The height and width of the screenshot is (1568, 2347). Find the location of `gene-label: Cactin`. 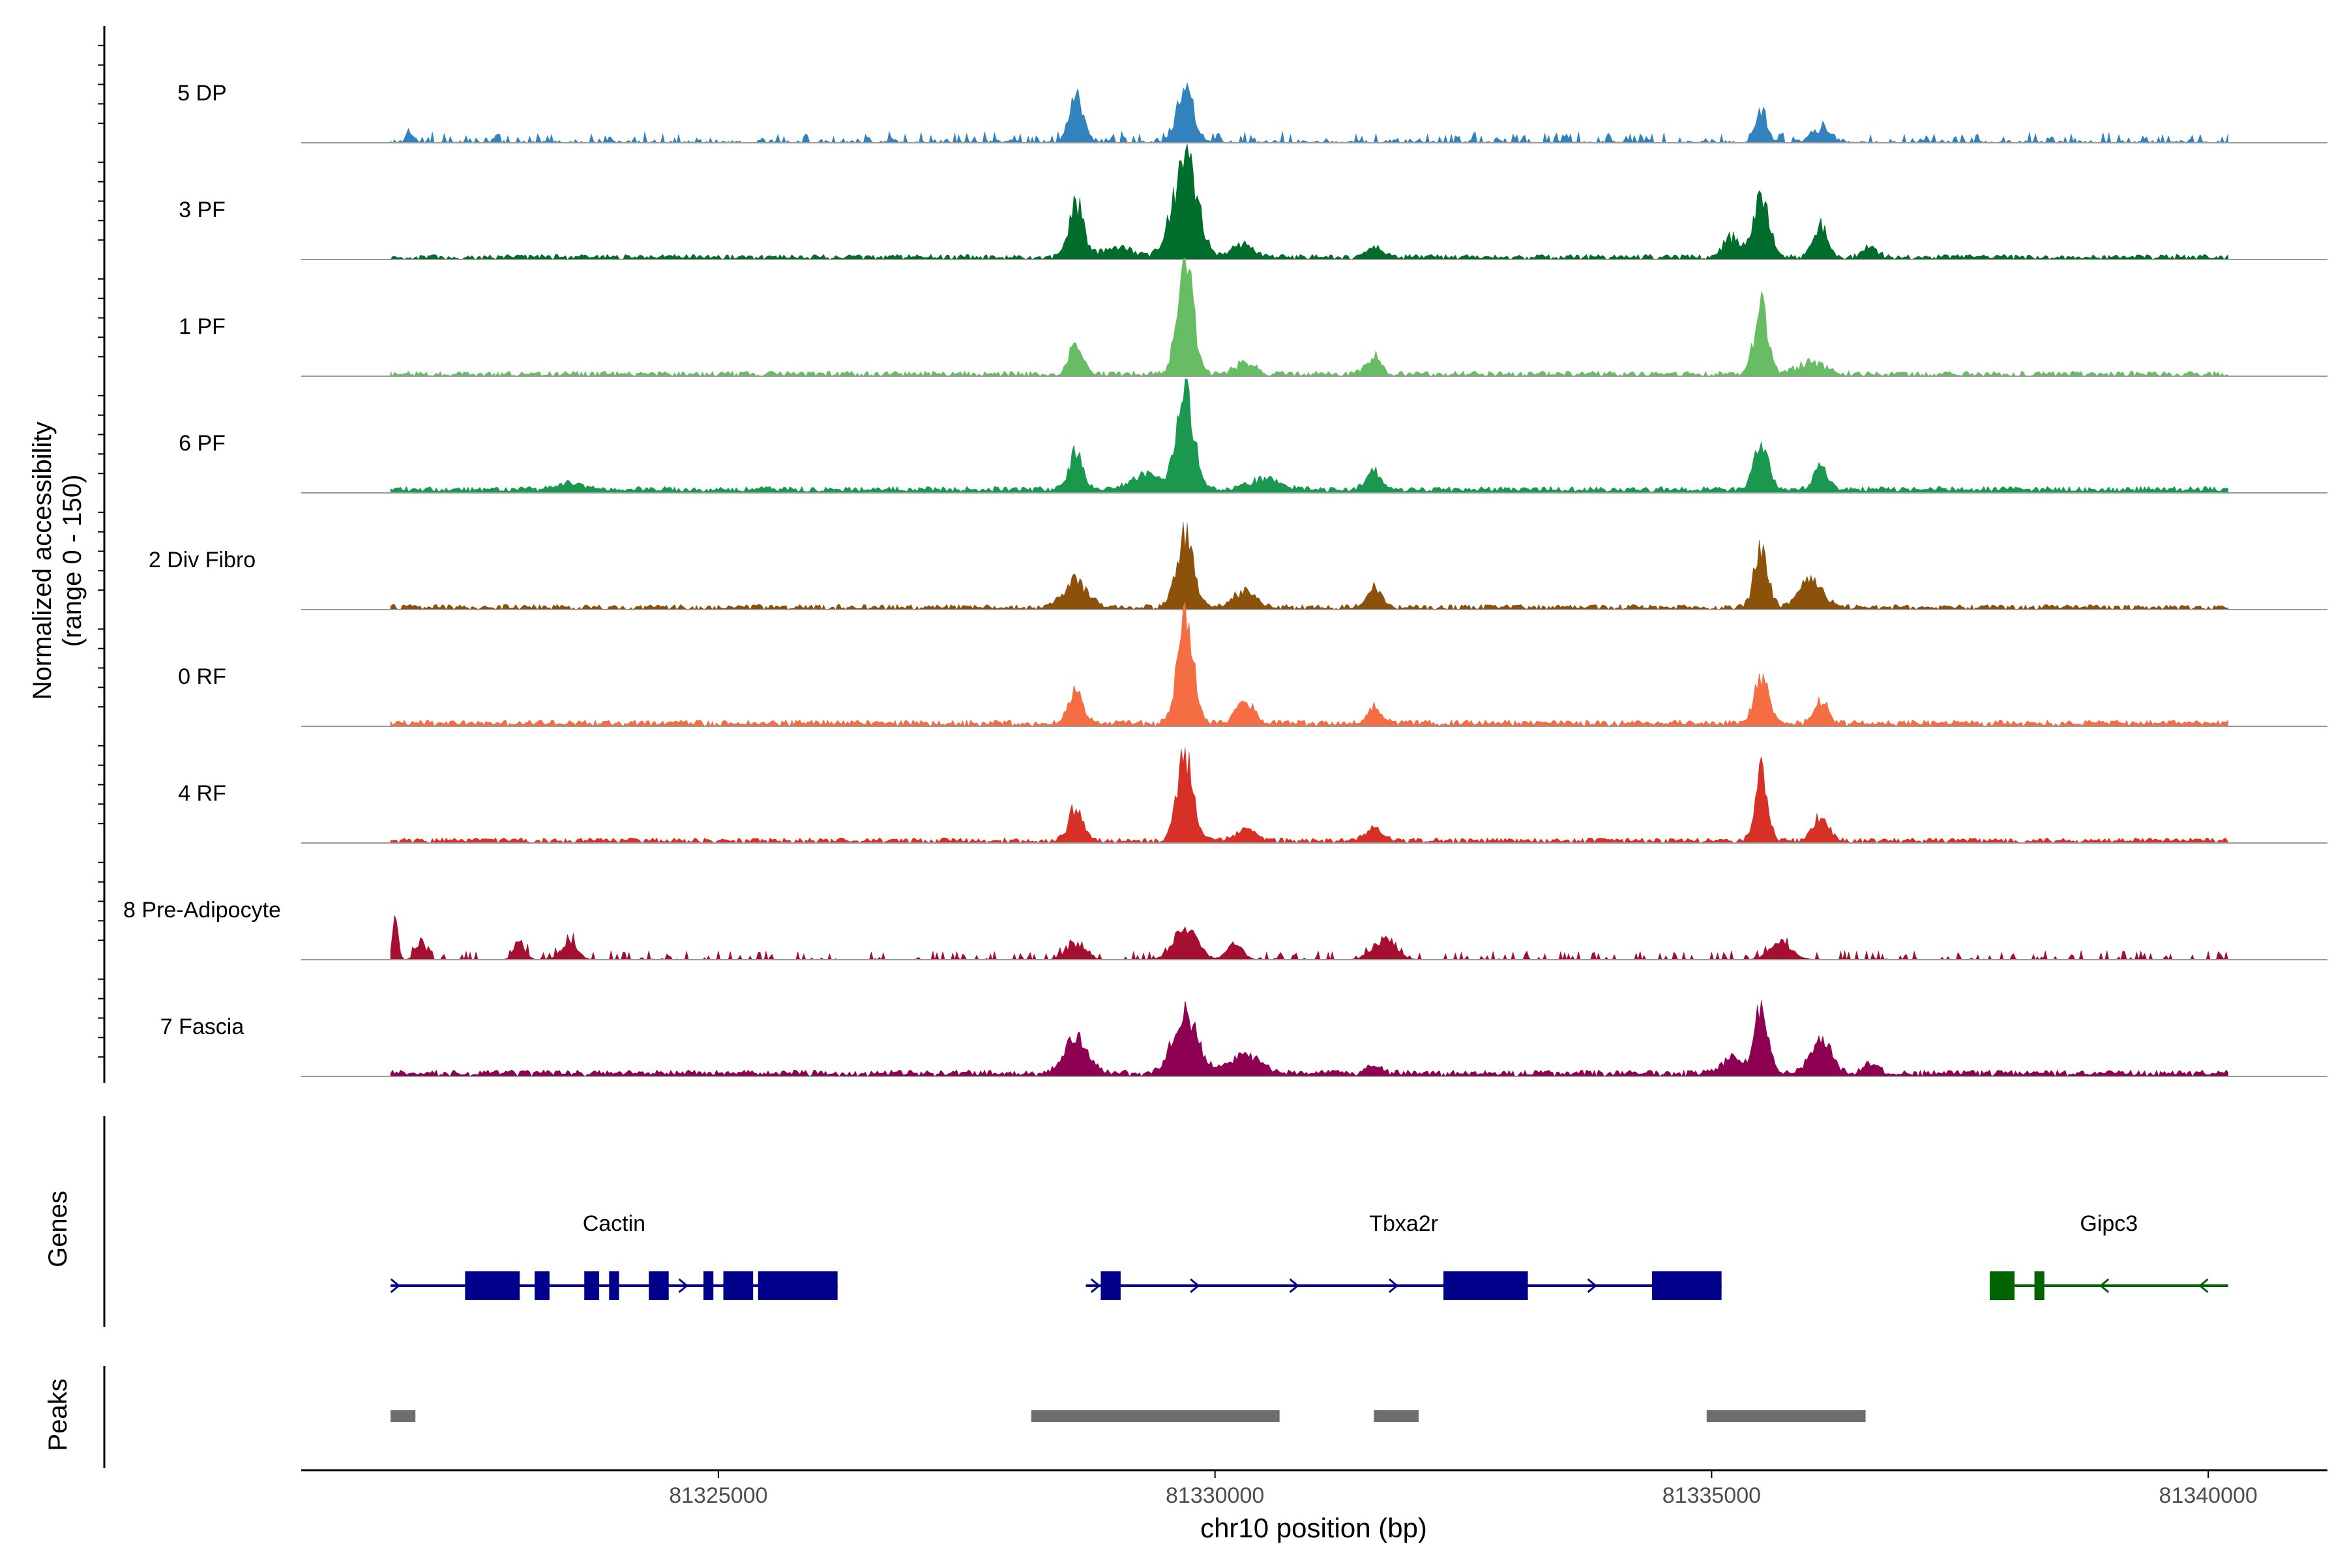

gene-label: Cactin is located at coordinates (614, 1224).